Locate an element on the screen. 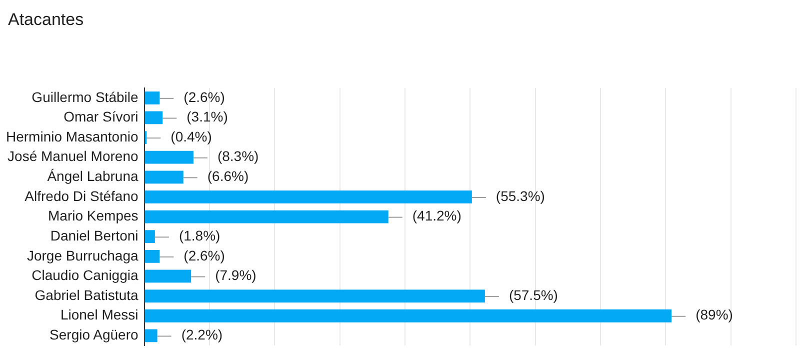  chart-title: Atacantes is located at coordinates (46, 20).